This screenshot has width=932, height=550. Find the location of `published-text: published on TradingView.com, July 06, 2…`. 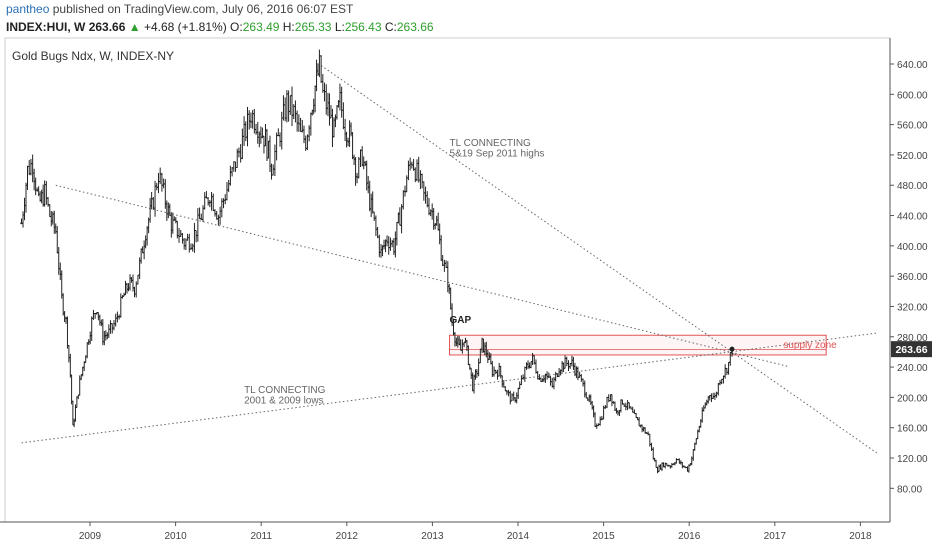

published-text: published on TradingView.com, July 06, 2… is located at coordinates (203, 9).